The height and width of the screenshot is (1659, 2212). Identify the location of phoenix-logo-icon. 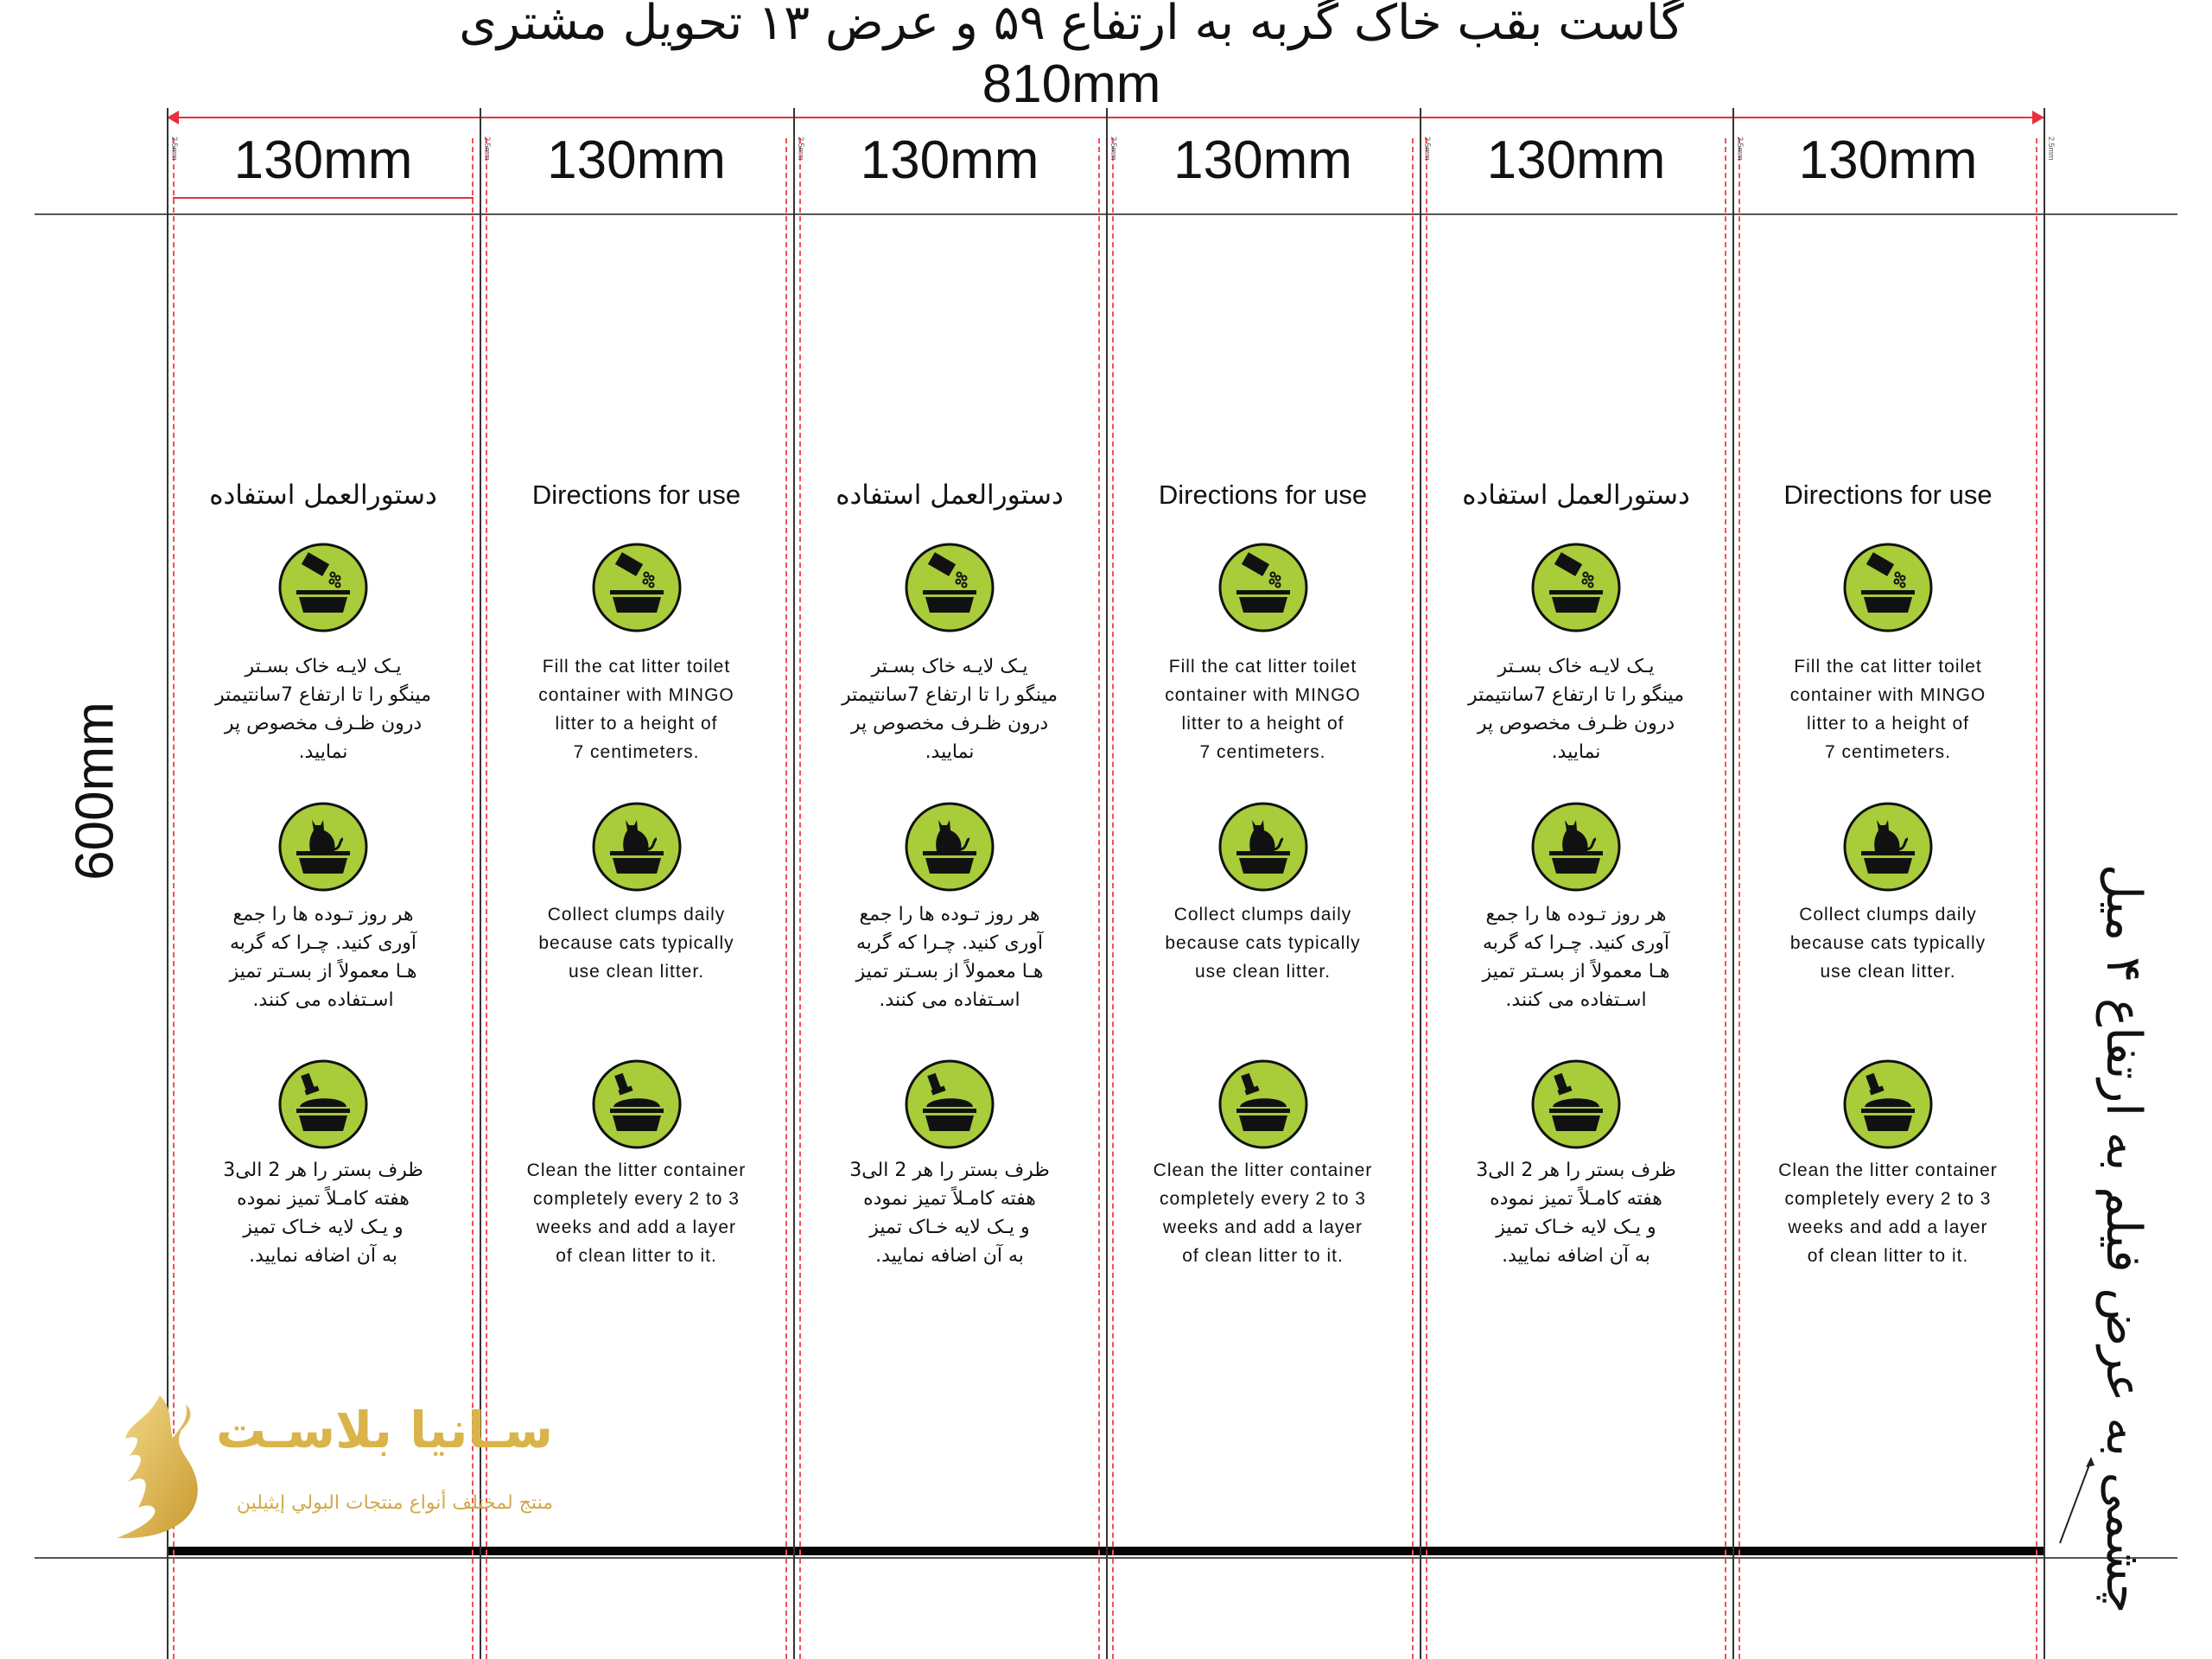
(157, 1467).